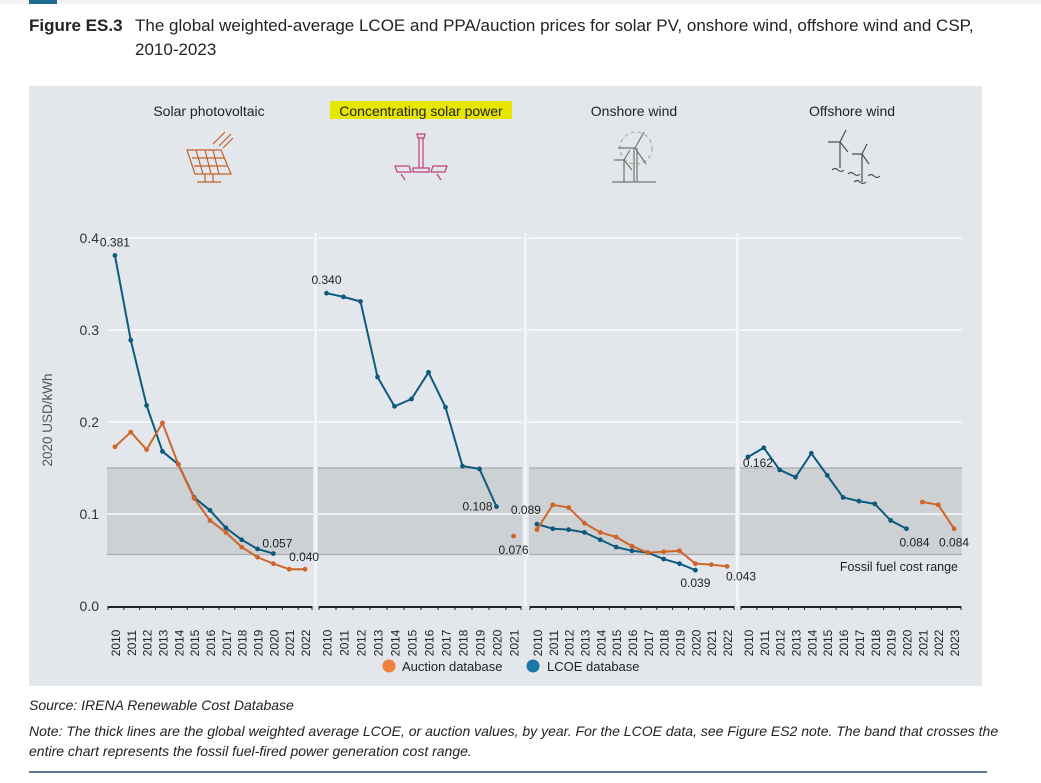  What do you see at coordinates (210, 157) in the screenshot?
I see `solar-panel-icon` at bounding box center [210, 157].